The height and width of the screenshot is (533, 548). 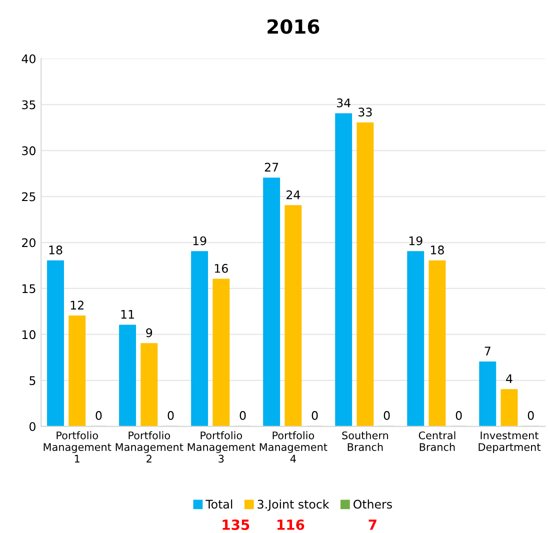 I want to click on y-tick-label: 0, so click(x=33, y=427).